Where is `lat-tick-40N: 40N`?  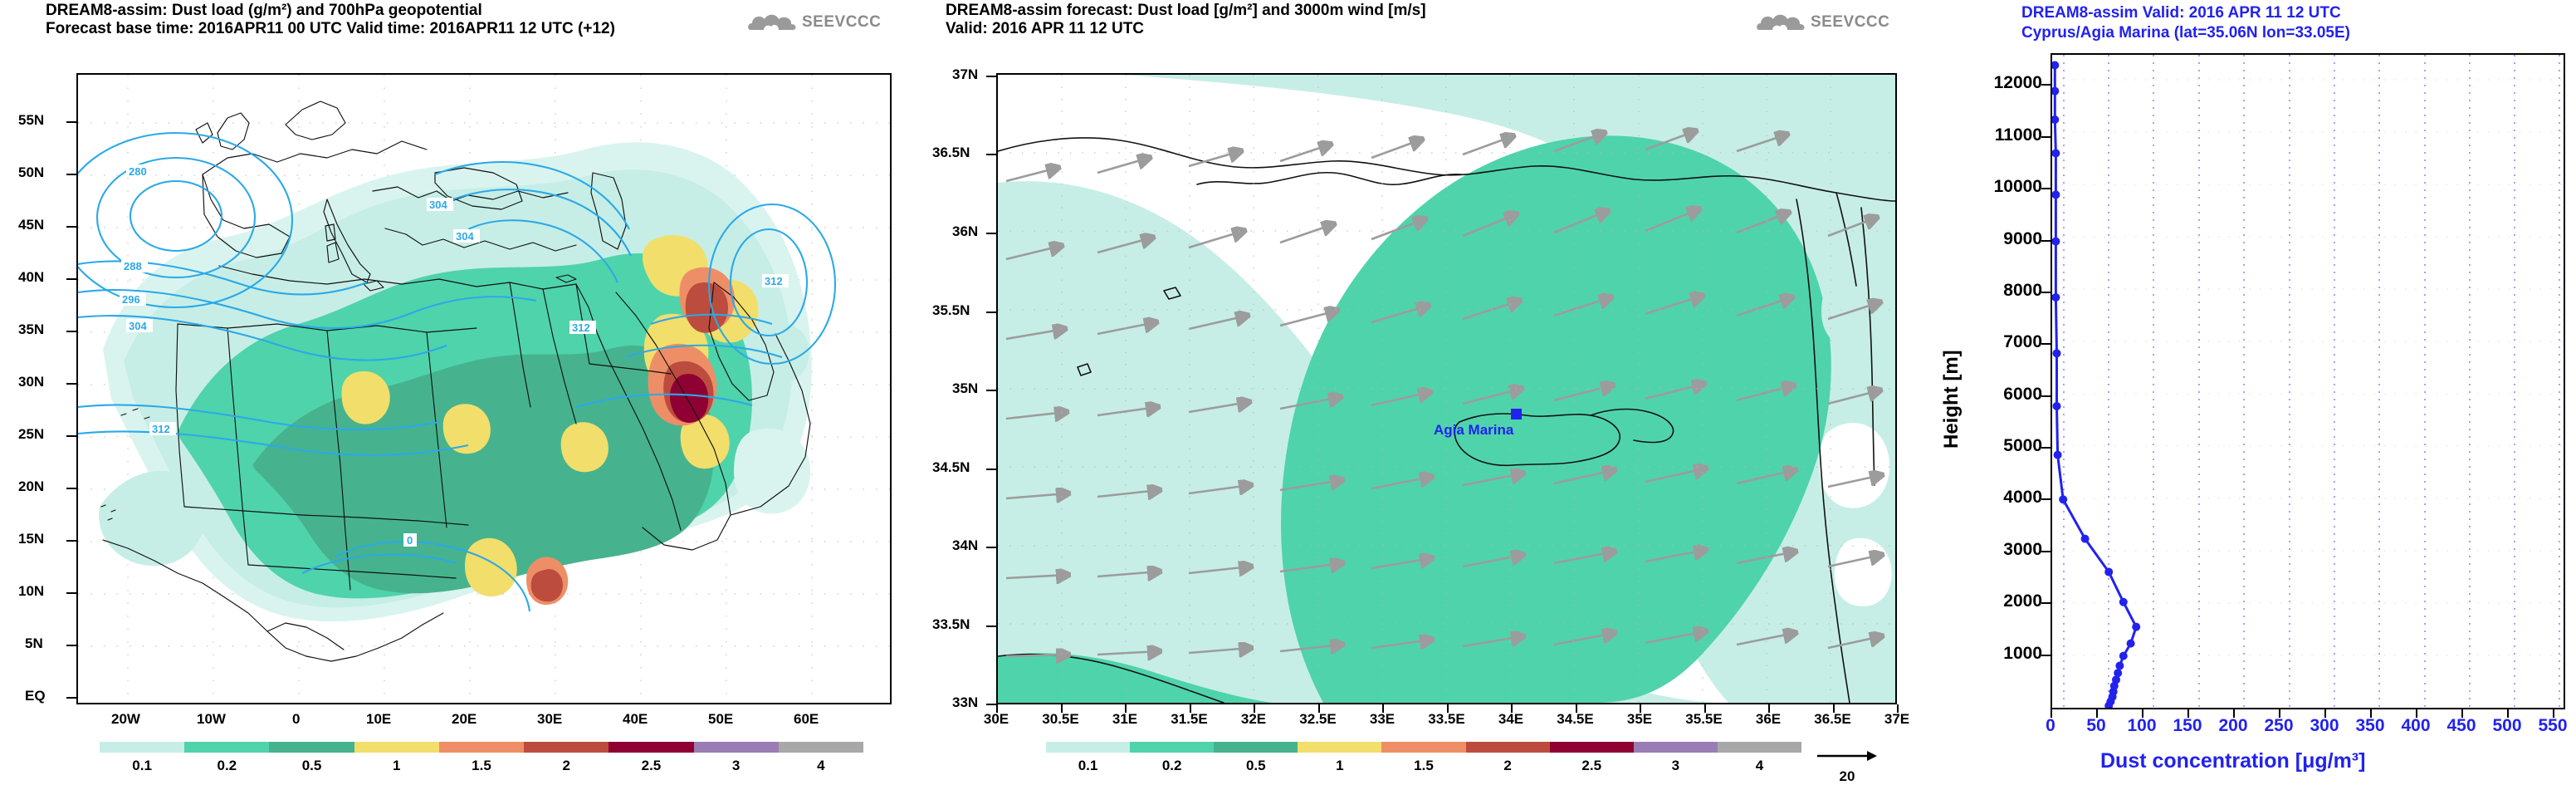
lat-tick-40N: 40N is located at coordinates (31, 277).